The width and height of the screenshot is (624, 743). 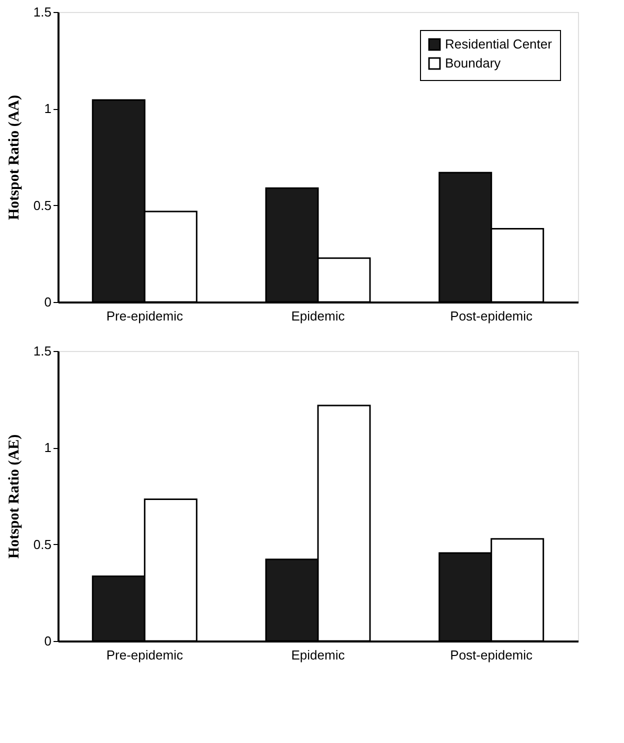 I want to click on y-axis-title: Hotspot Ratio (AE), so click(x=14, y=496).